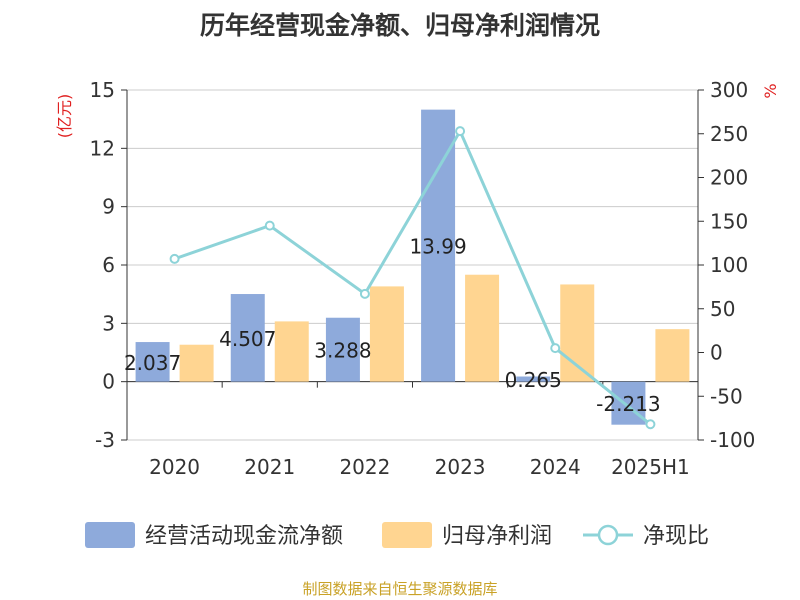 The image size is (800, 600). What do you see at coordinates (608, 535) in the screenshot?
I see `legend-swatch-marker` at bounding box center [608, 535].